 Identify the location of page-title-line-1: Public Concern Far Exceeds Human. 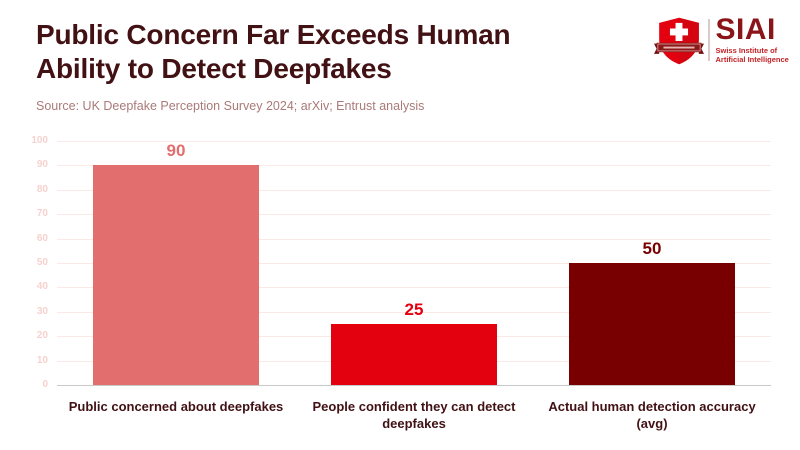
(273, 34).